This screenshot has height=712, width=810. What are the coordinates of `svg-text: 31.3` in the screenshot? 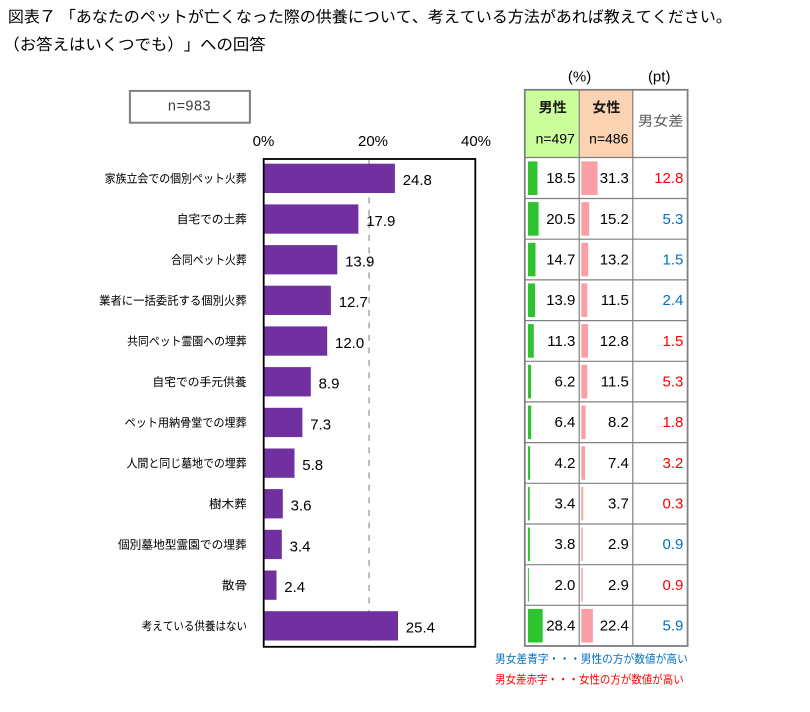 It's located at (614, 178).